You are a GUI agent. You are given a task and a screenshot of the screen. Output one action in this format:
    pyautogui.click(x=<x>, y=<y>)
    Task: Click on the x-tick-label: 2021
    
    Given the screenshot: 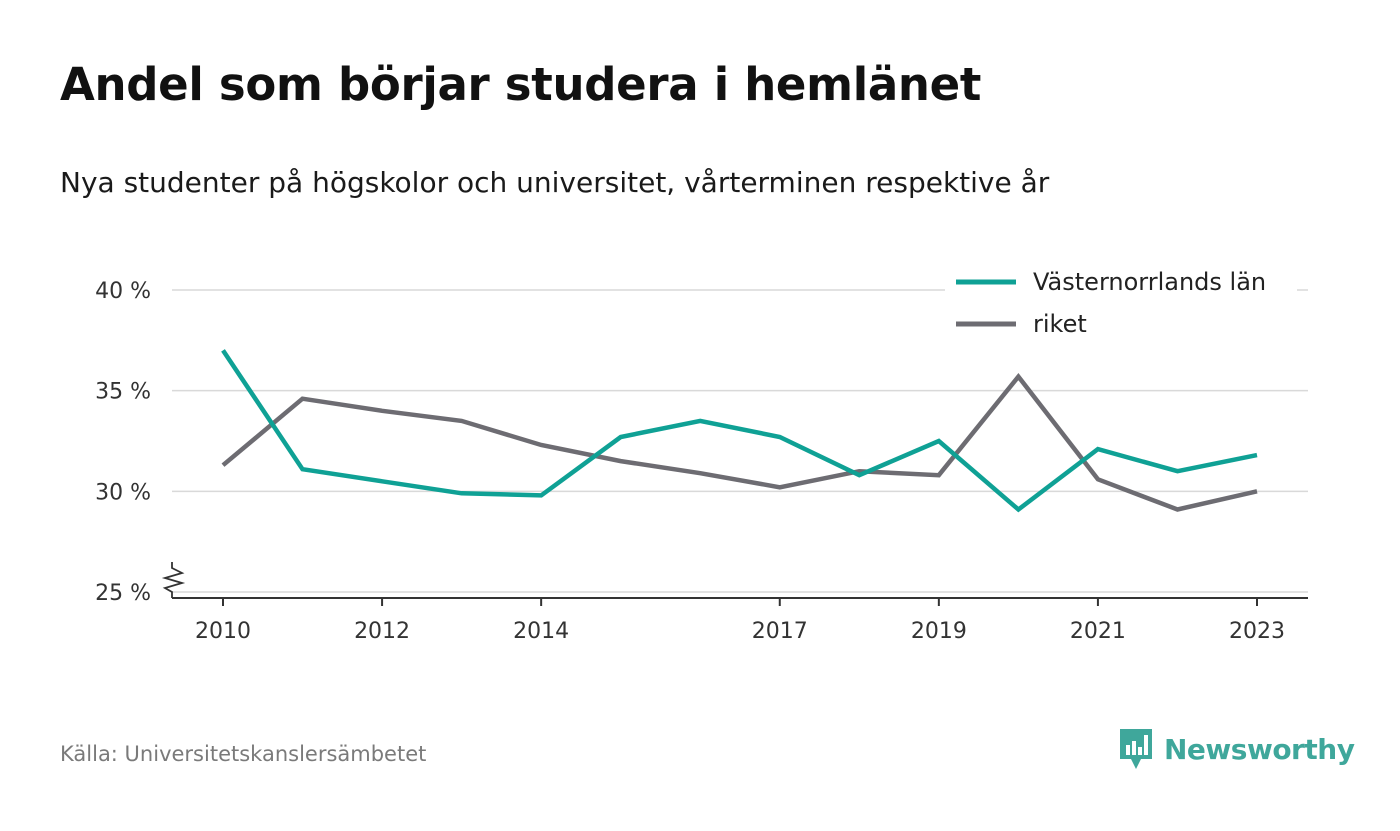 What is the action you would take?
    pyautogui.click(x=1098, y=631)
    